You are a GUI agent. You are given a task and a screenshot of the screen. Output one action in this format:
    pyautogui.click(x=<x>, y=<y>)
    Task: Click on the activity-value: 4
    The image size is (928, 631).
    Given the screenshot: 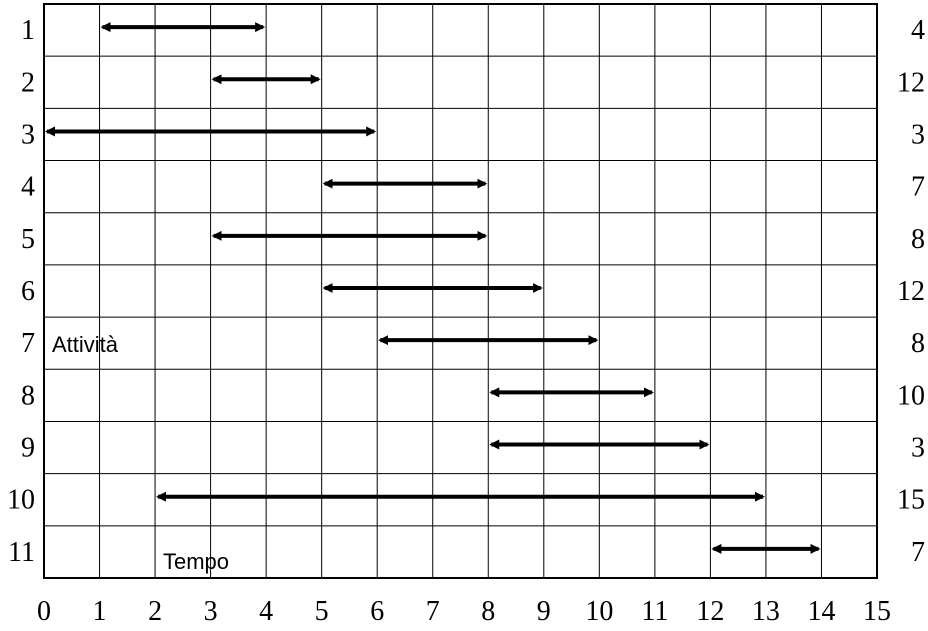 What is the action you would take?
    pyautogui.click(x=918, y=30)
    